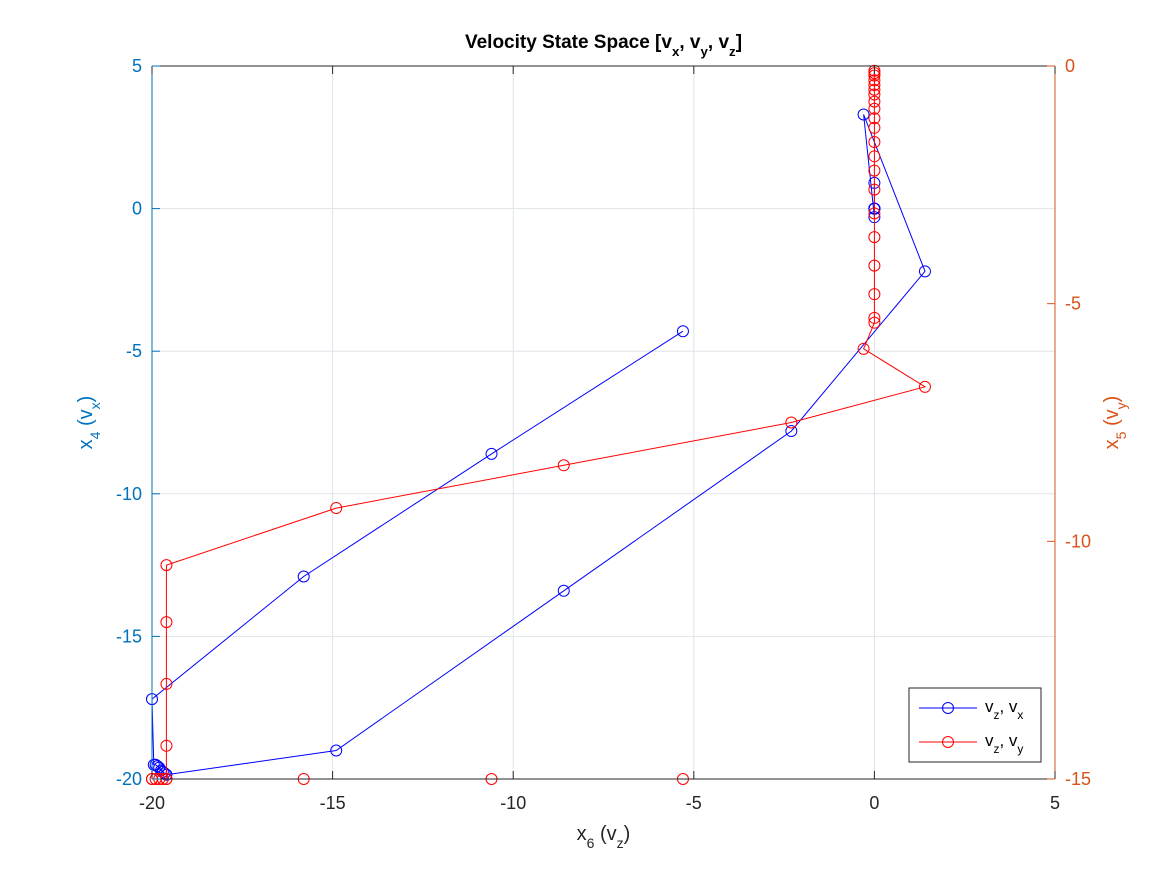  What do you see at coordinates (333, 803) in the screenshot?
I see `x-tick-label: -15` at bounding box center [333, 803].